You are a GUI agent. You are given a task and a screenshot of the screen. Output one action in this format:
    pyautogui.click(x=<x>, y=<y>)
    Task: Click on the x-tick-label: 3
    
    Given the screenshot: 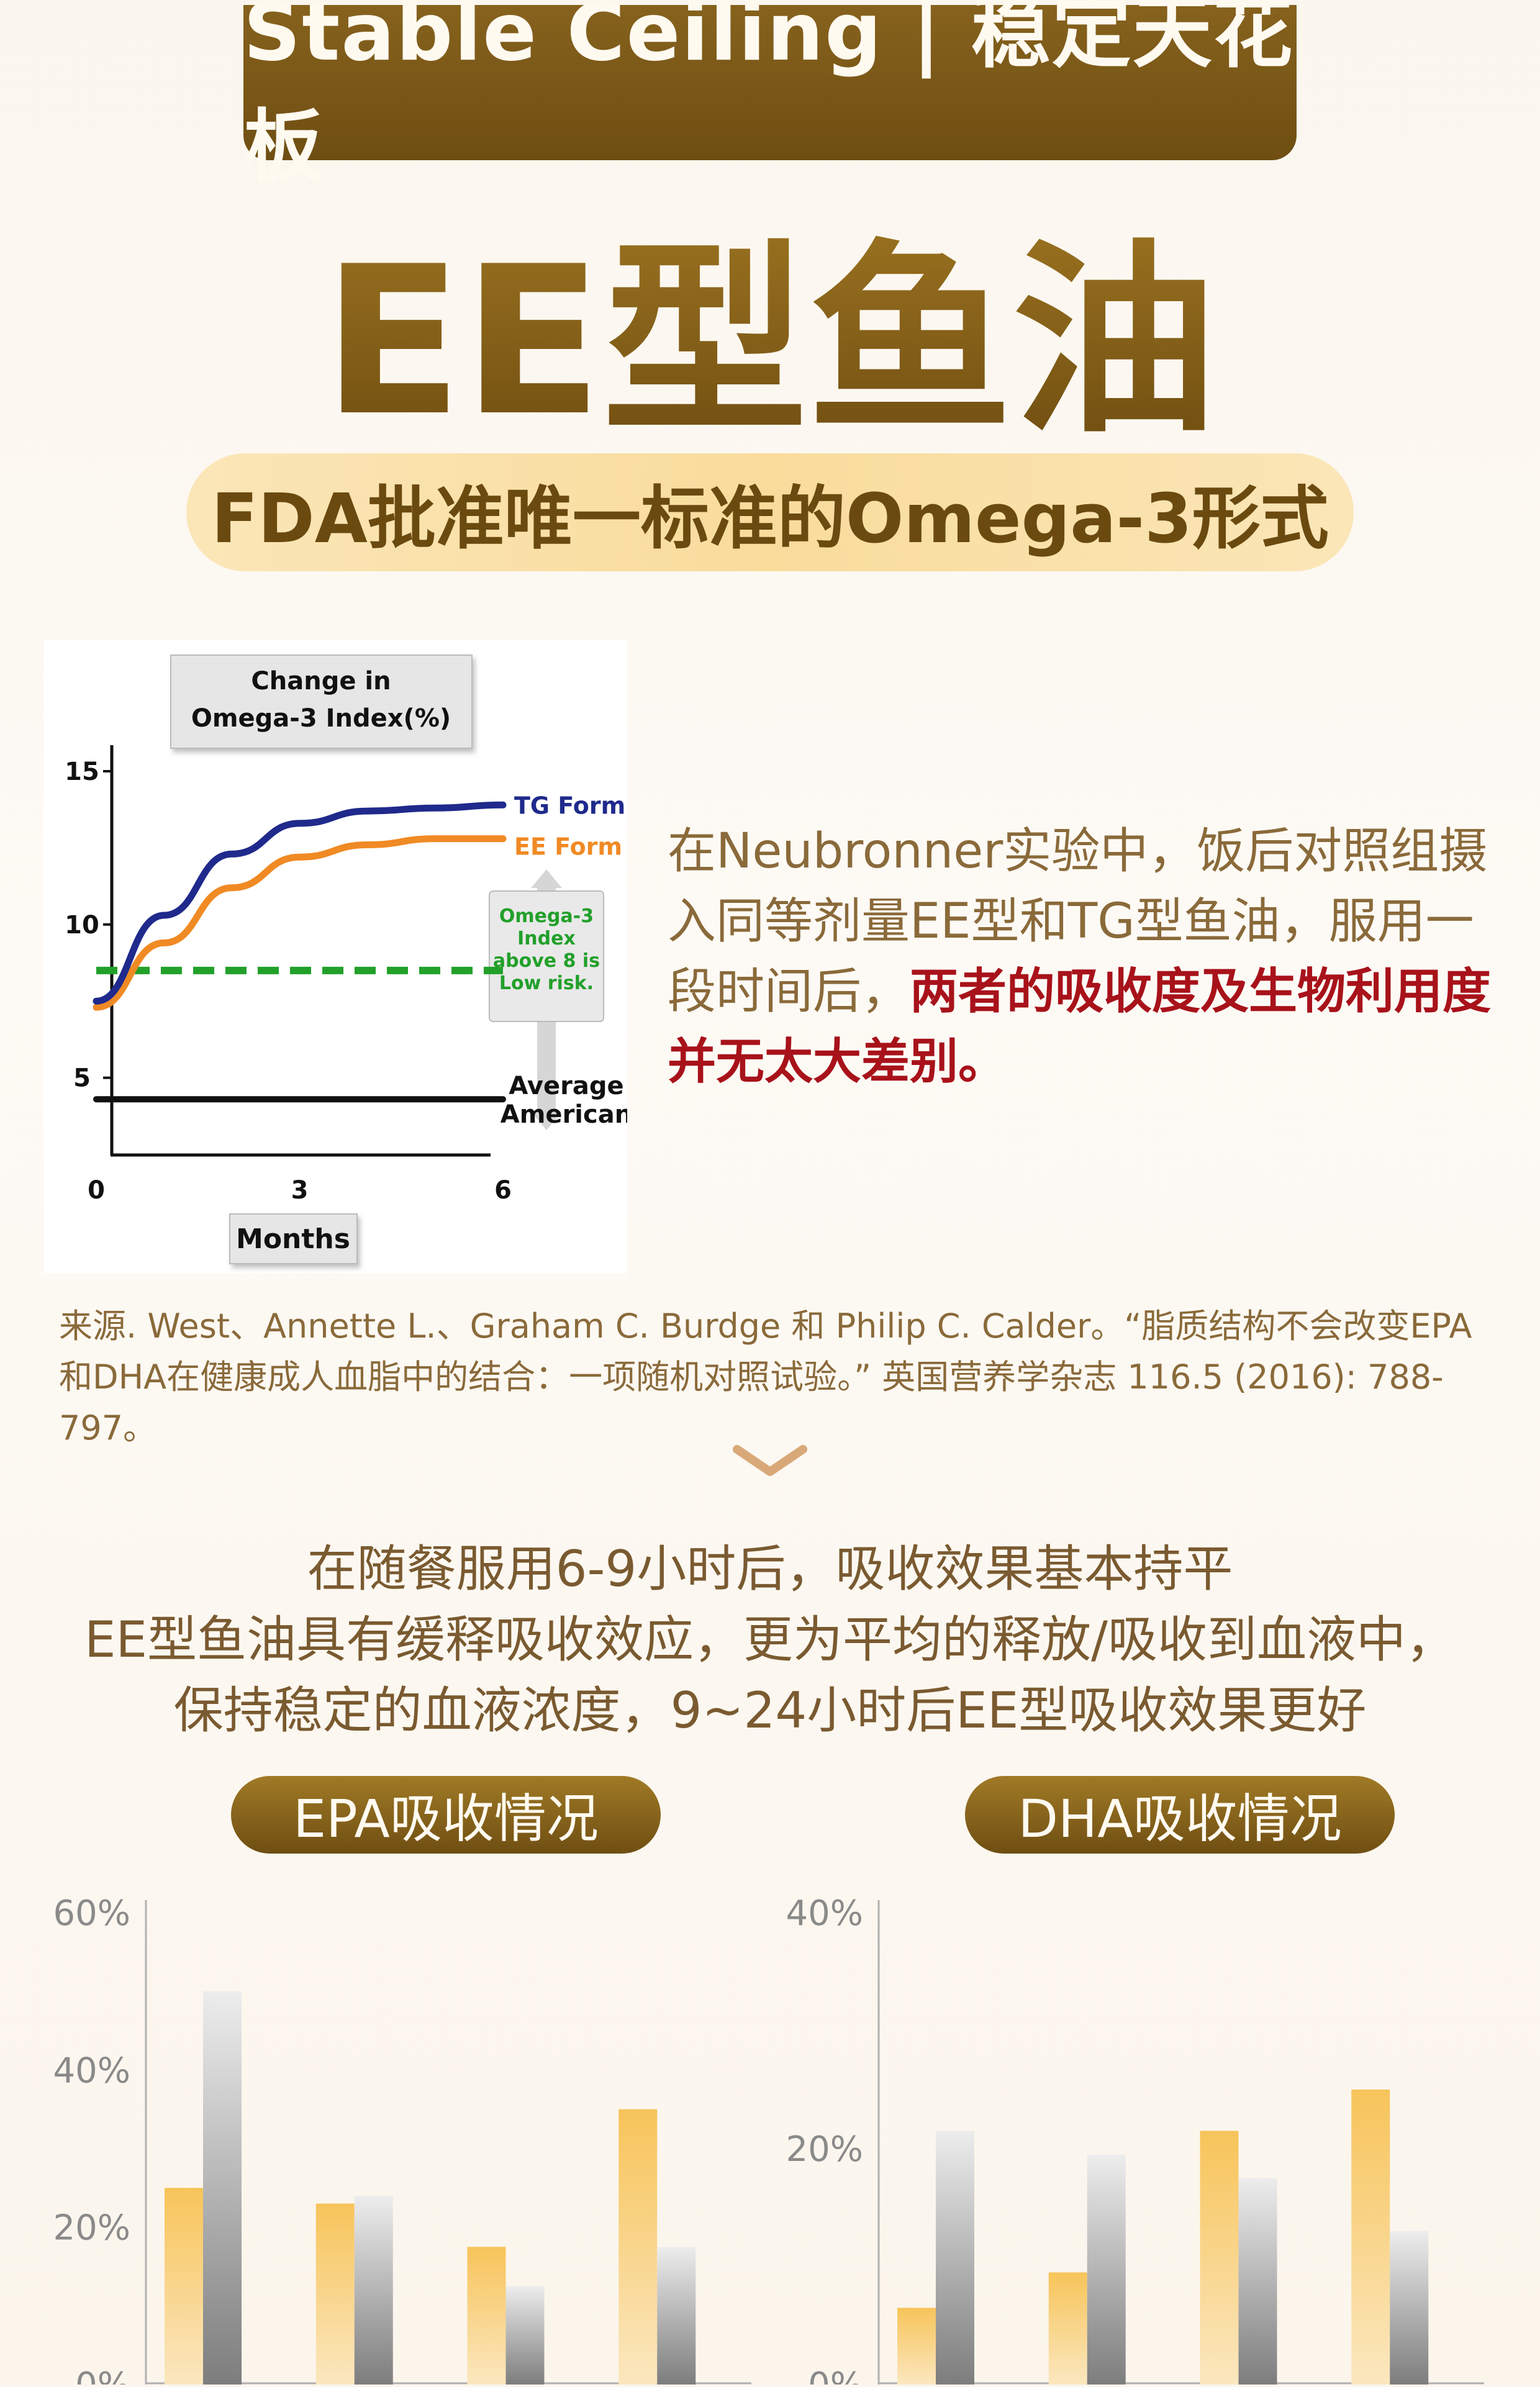 What is the action you would take?
    pyautogui.click(x=300, y=1190)
    